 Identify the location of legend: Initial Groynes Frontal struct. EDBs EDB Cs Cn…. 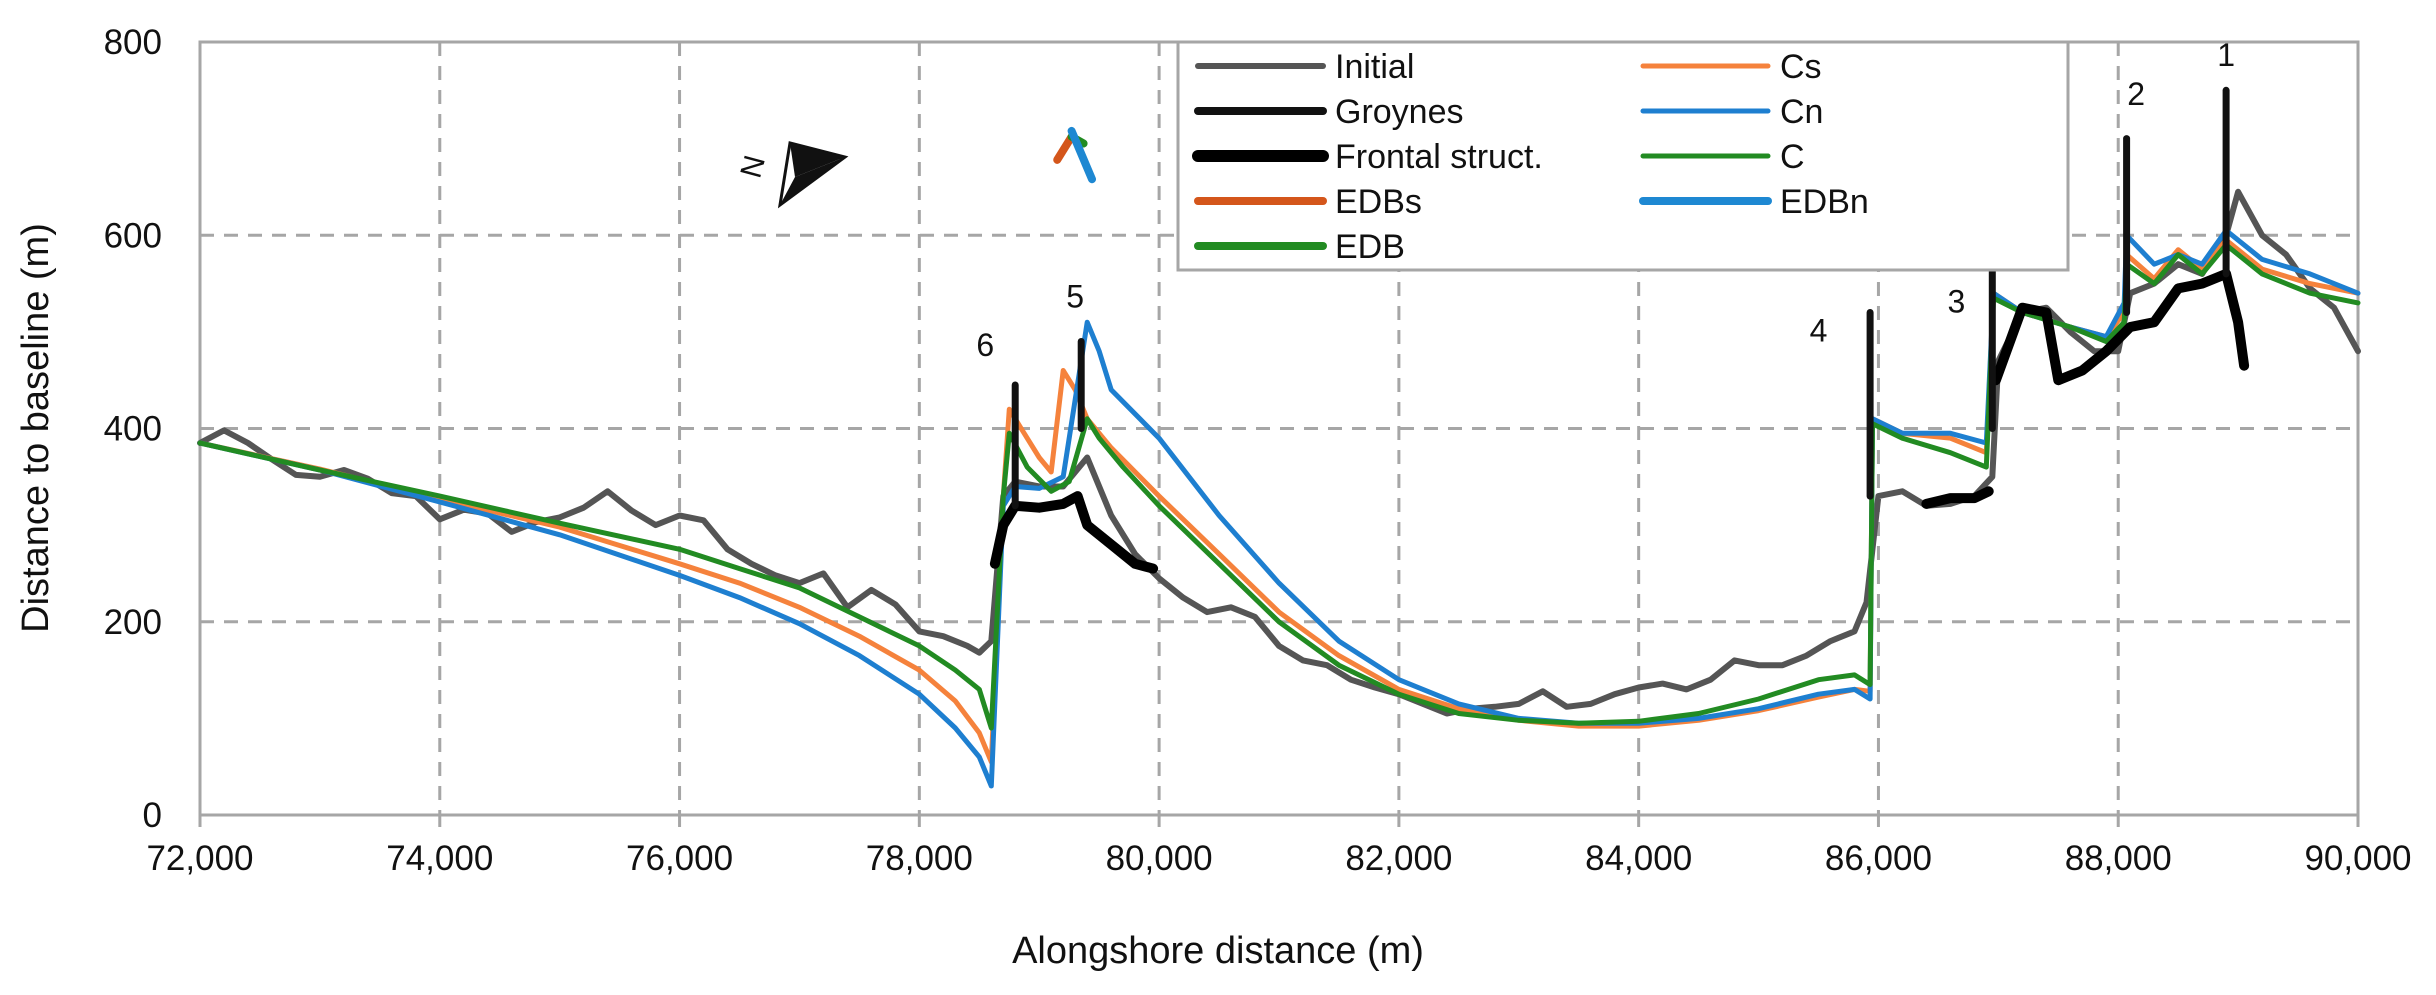
(1623, 156).